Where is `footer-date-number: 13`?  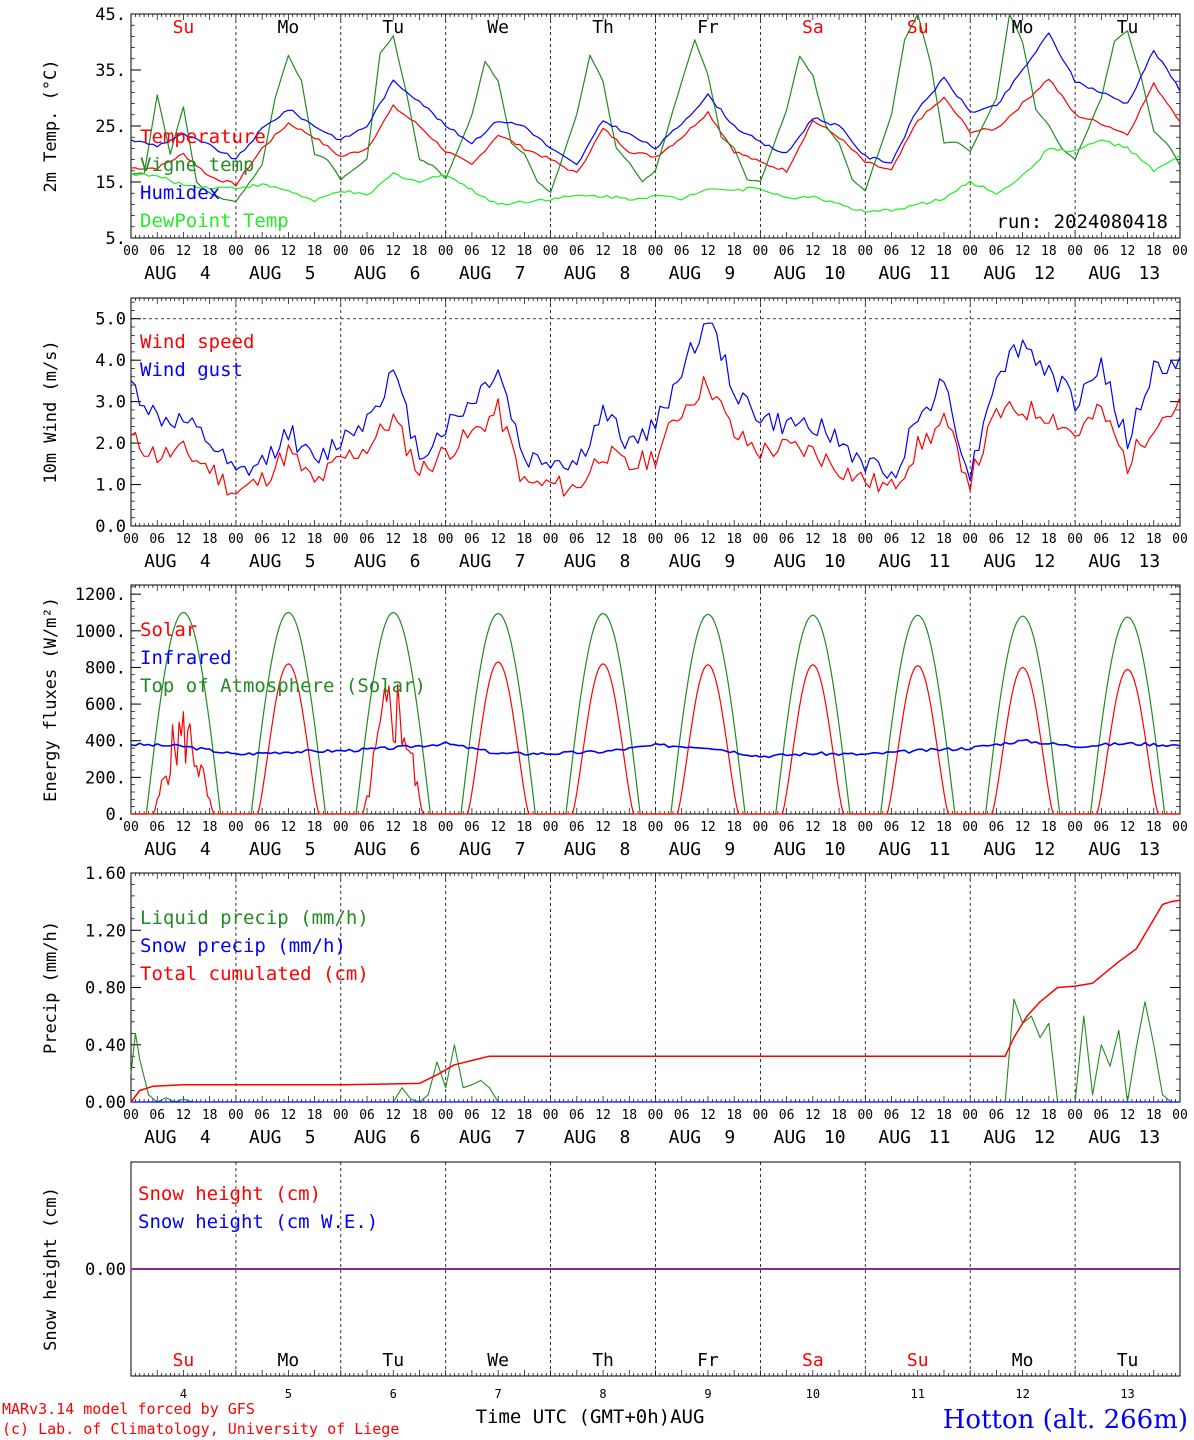
footer-date-number: 13 is located at coordinates (1127, 1394).